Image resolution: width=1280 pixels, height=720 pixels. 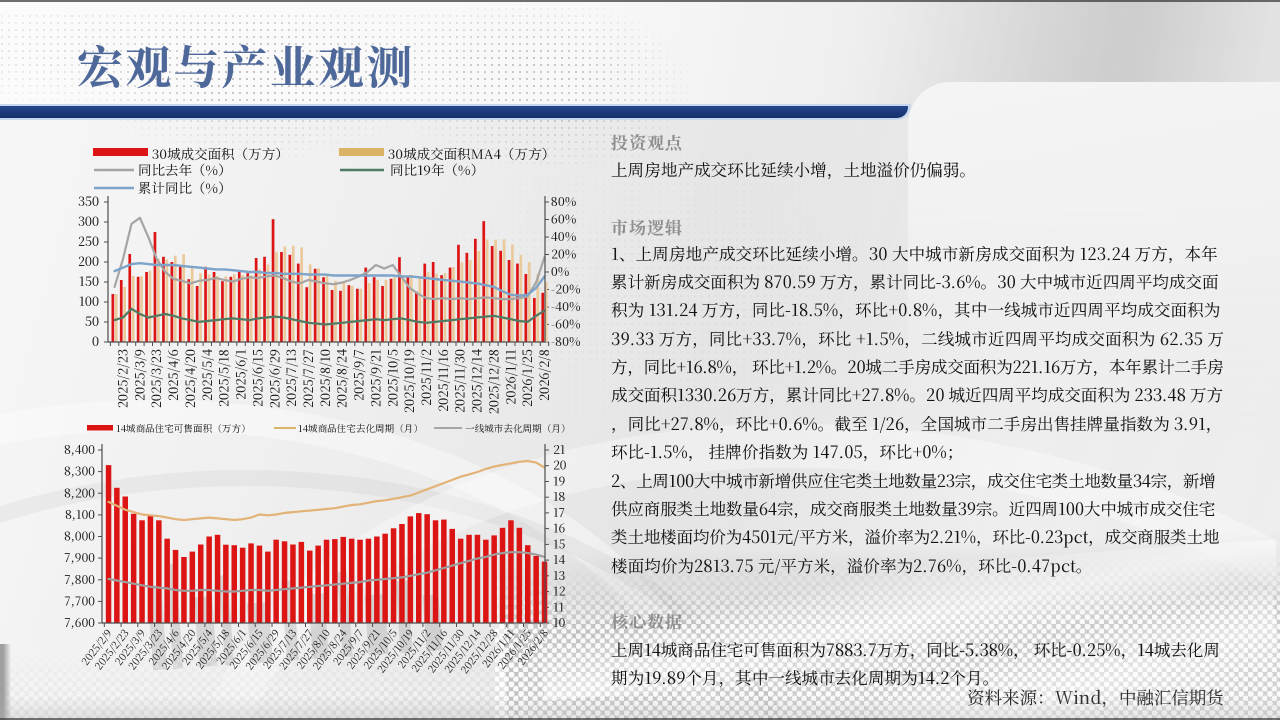 What do you see at coordinates (79, 536) in the screenshot?
I see `svg-text: 8,000` at bounding box center [79, 536].